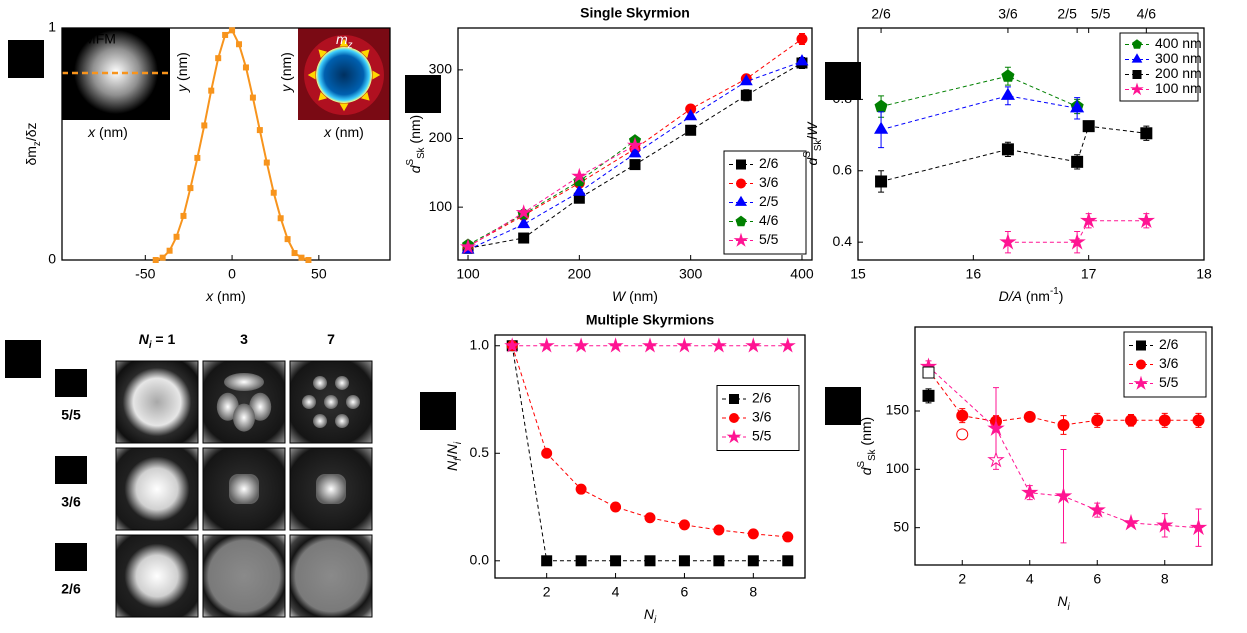 The image size is (1247, 633). I want to click on column-header: 7, so click(331, 339).